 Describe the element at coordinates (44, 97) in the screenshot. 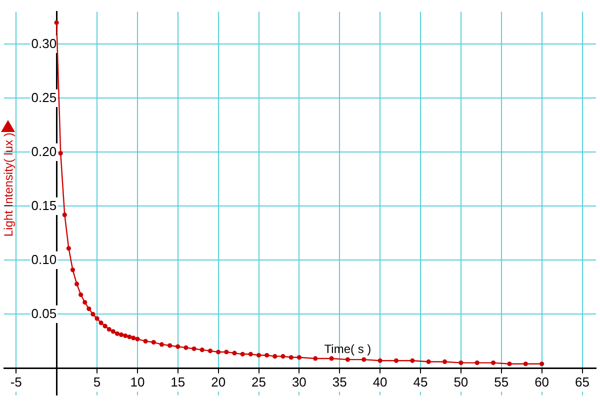

I see `y-tick-label: 0.25` at that location.